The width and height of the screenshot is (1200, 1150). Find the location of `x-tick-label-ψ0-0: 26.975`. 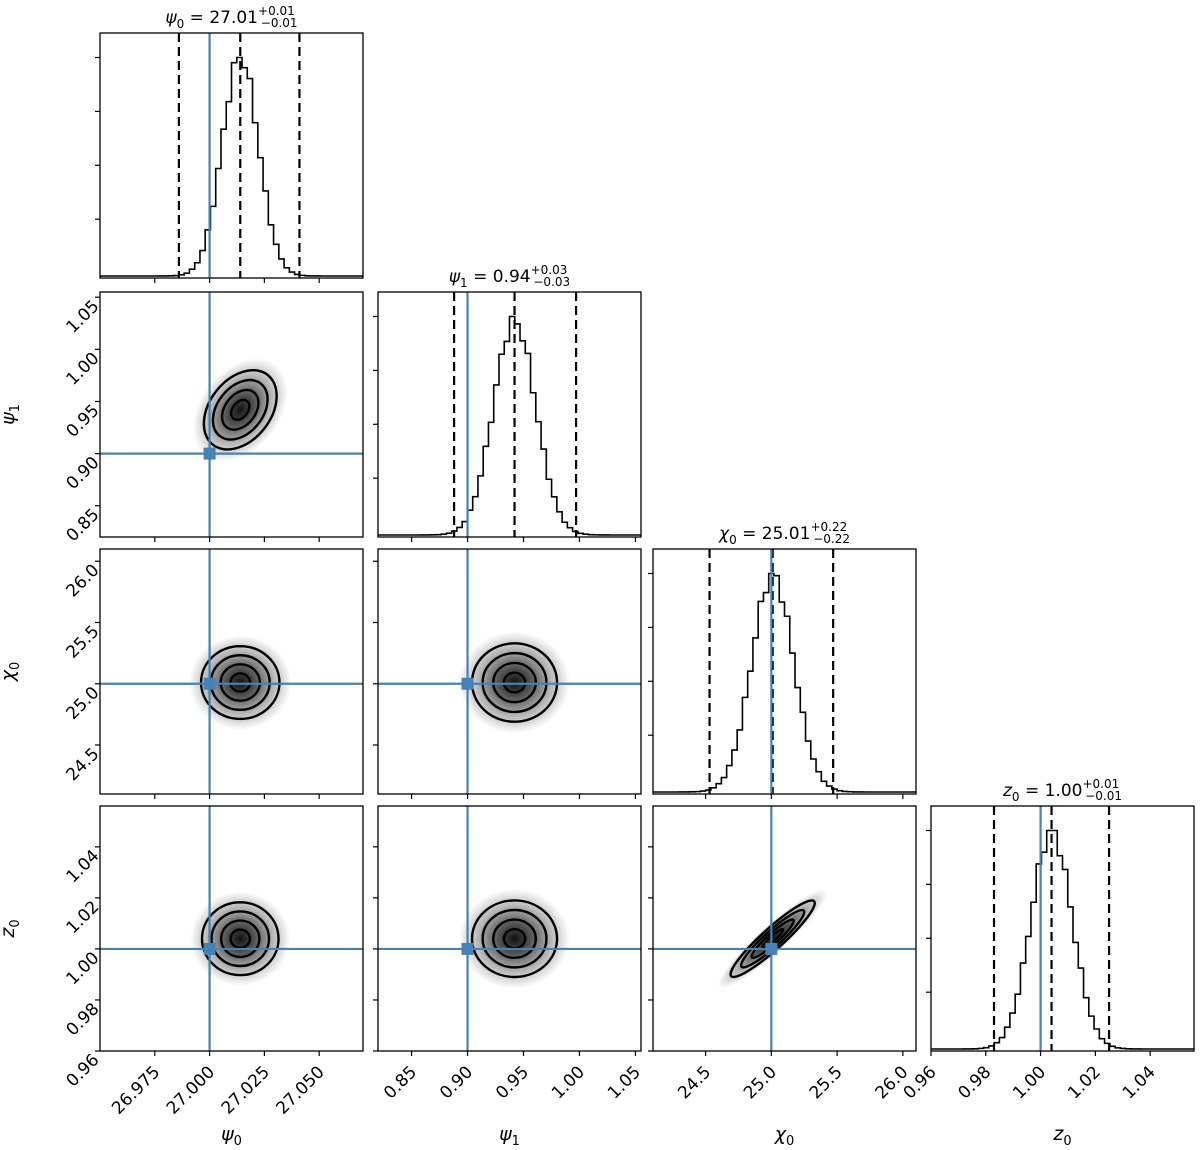

x-tick-label-ψ0-0: 26.975 is located at coordinates (136, 1090).